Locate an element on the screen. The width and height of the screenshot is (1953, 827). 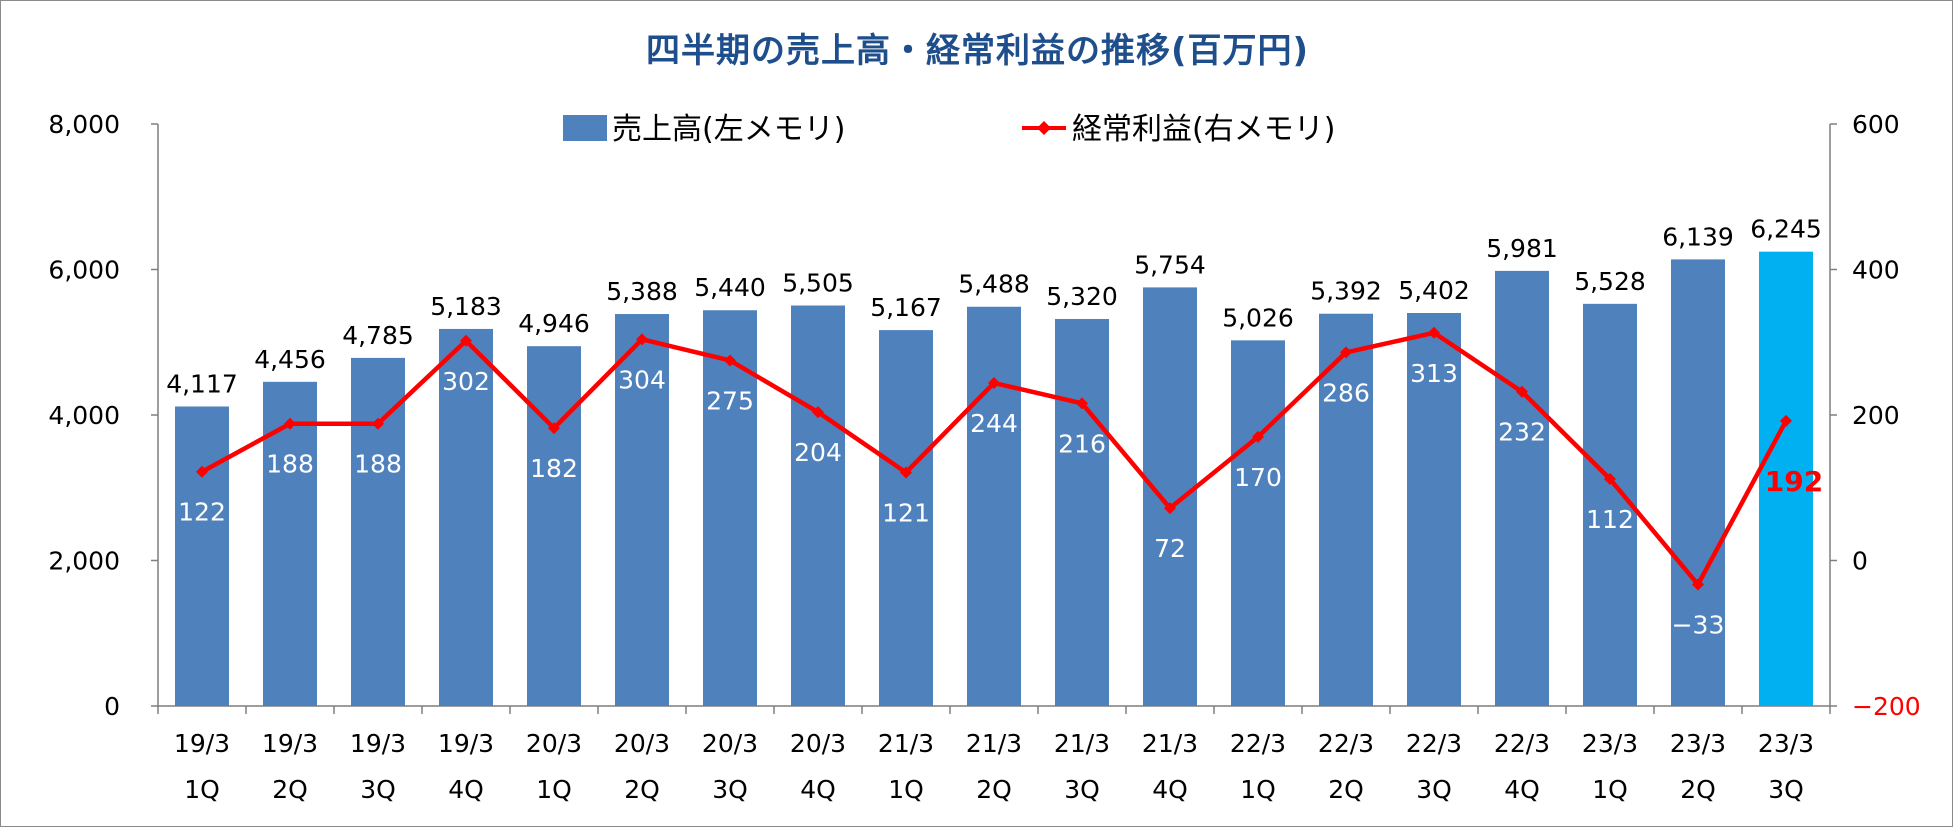
legend: 売上高(左メモリ) 経常利益(右メモリ) is located at coordinates (949, 129).